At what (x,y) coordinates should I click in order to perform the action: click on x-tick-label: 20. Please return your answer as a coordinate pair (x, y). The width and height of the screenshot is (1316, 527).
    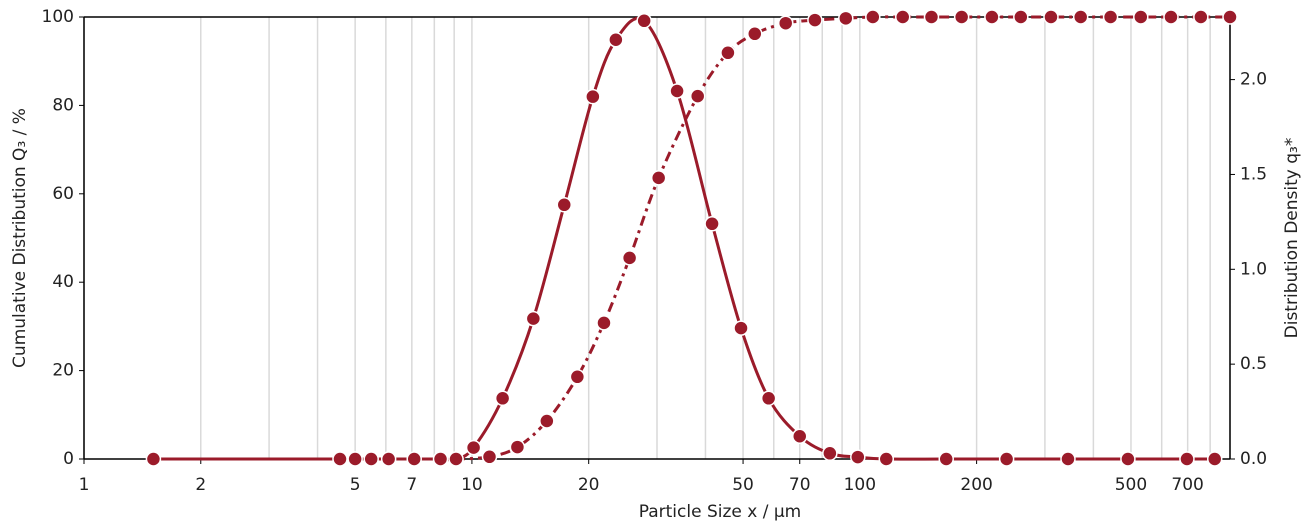
    Looking at the image, I should click on (589, 485).